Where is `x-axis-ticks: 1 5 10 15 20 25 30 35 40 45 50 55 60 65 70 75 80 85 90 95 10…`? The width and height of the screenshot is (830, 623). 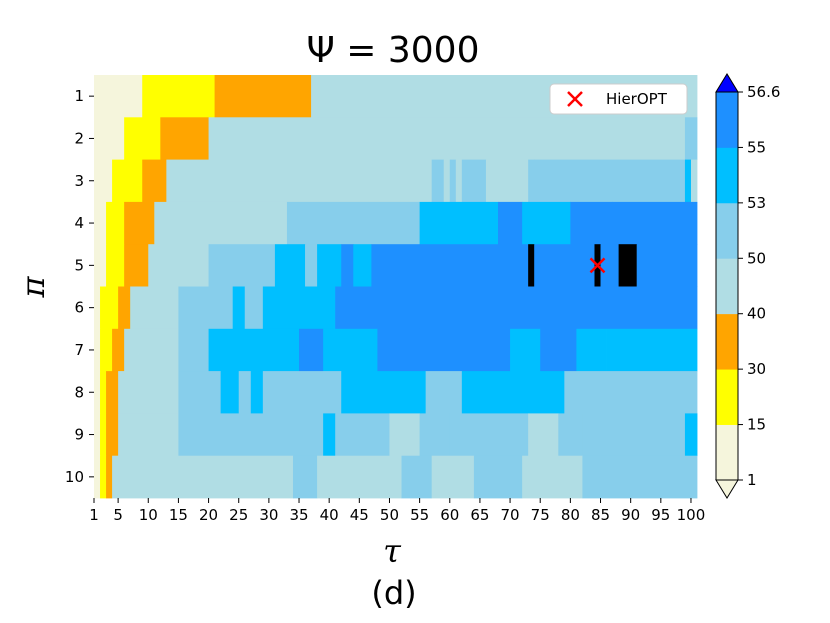
x-axis-ticks: 1 5 10 15 20 25 30 35 40 45 50 55 60 65 70 75 80 85 90 95 10… is located at coordinates (397, 511).